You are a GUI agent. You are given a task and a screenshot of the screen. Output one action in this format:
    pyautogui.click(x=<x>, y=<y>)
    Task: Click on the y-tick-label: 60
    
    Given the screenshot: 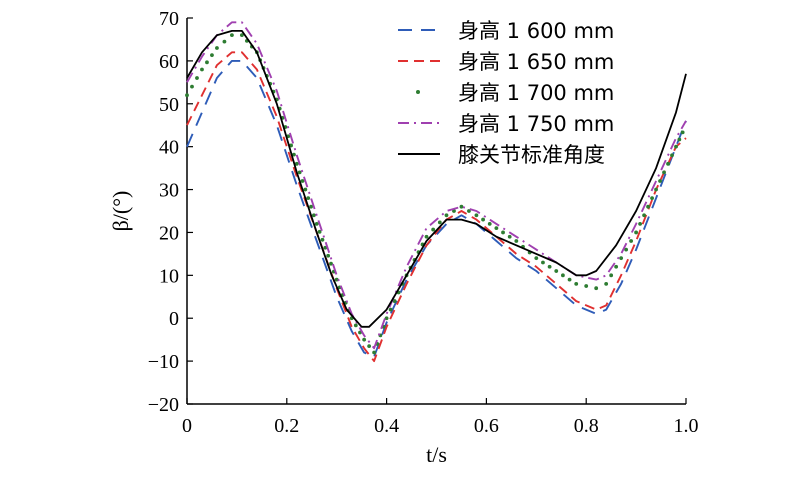 What is the action you would take?
    pyautogui.click(x=169, y=62)
    